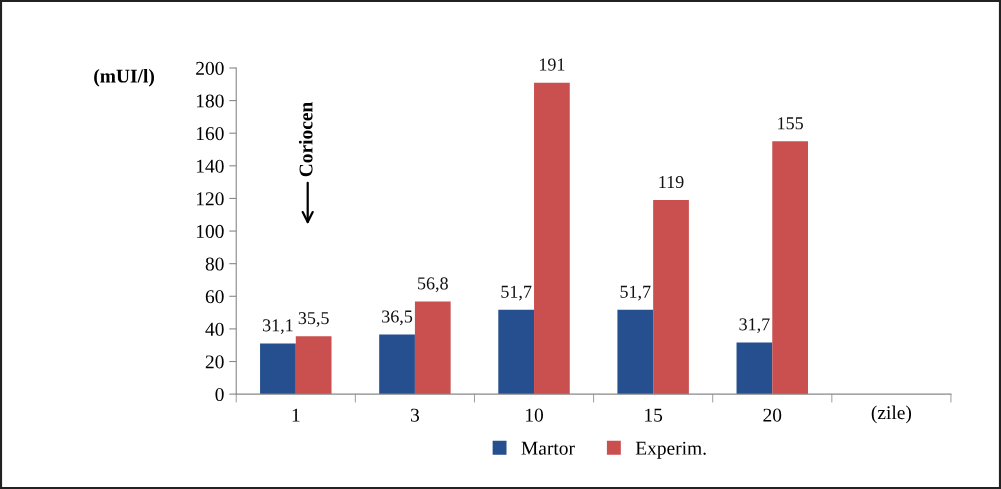 This screenshot has height=489, width=1001. What do you see at coordinates (277, 327) in the screenshot?
I see `data-label: 31,1` at bounding box center [277, 327].